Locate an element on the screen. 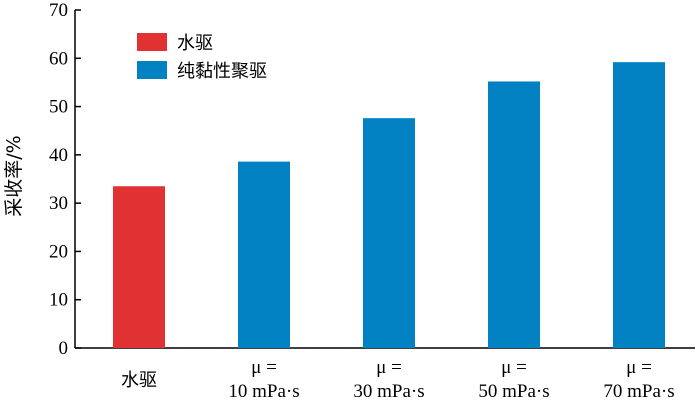 The width and height of the screenshot is (700, 403). y-tick-label: 30 is located at coordinates (58, 203).